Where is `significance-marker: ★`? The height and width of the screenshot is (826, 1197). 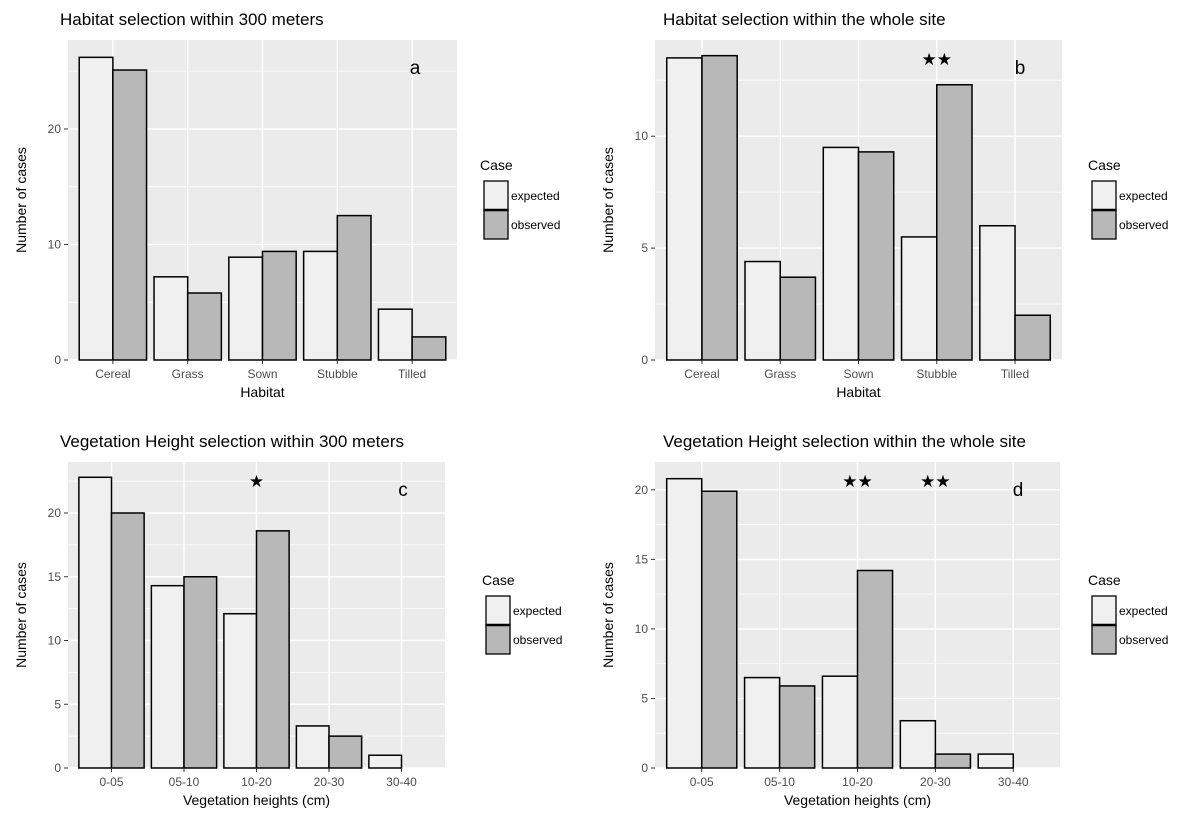 significance-marker: ★ is located at coordinates (256, 482).